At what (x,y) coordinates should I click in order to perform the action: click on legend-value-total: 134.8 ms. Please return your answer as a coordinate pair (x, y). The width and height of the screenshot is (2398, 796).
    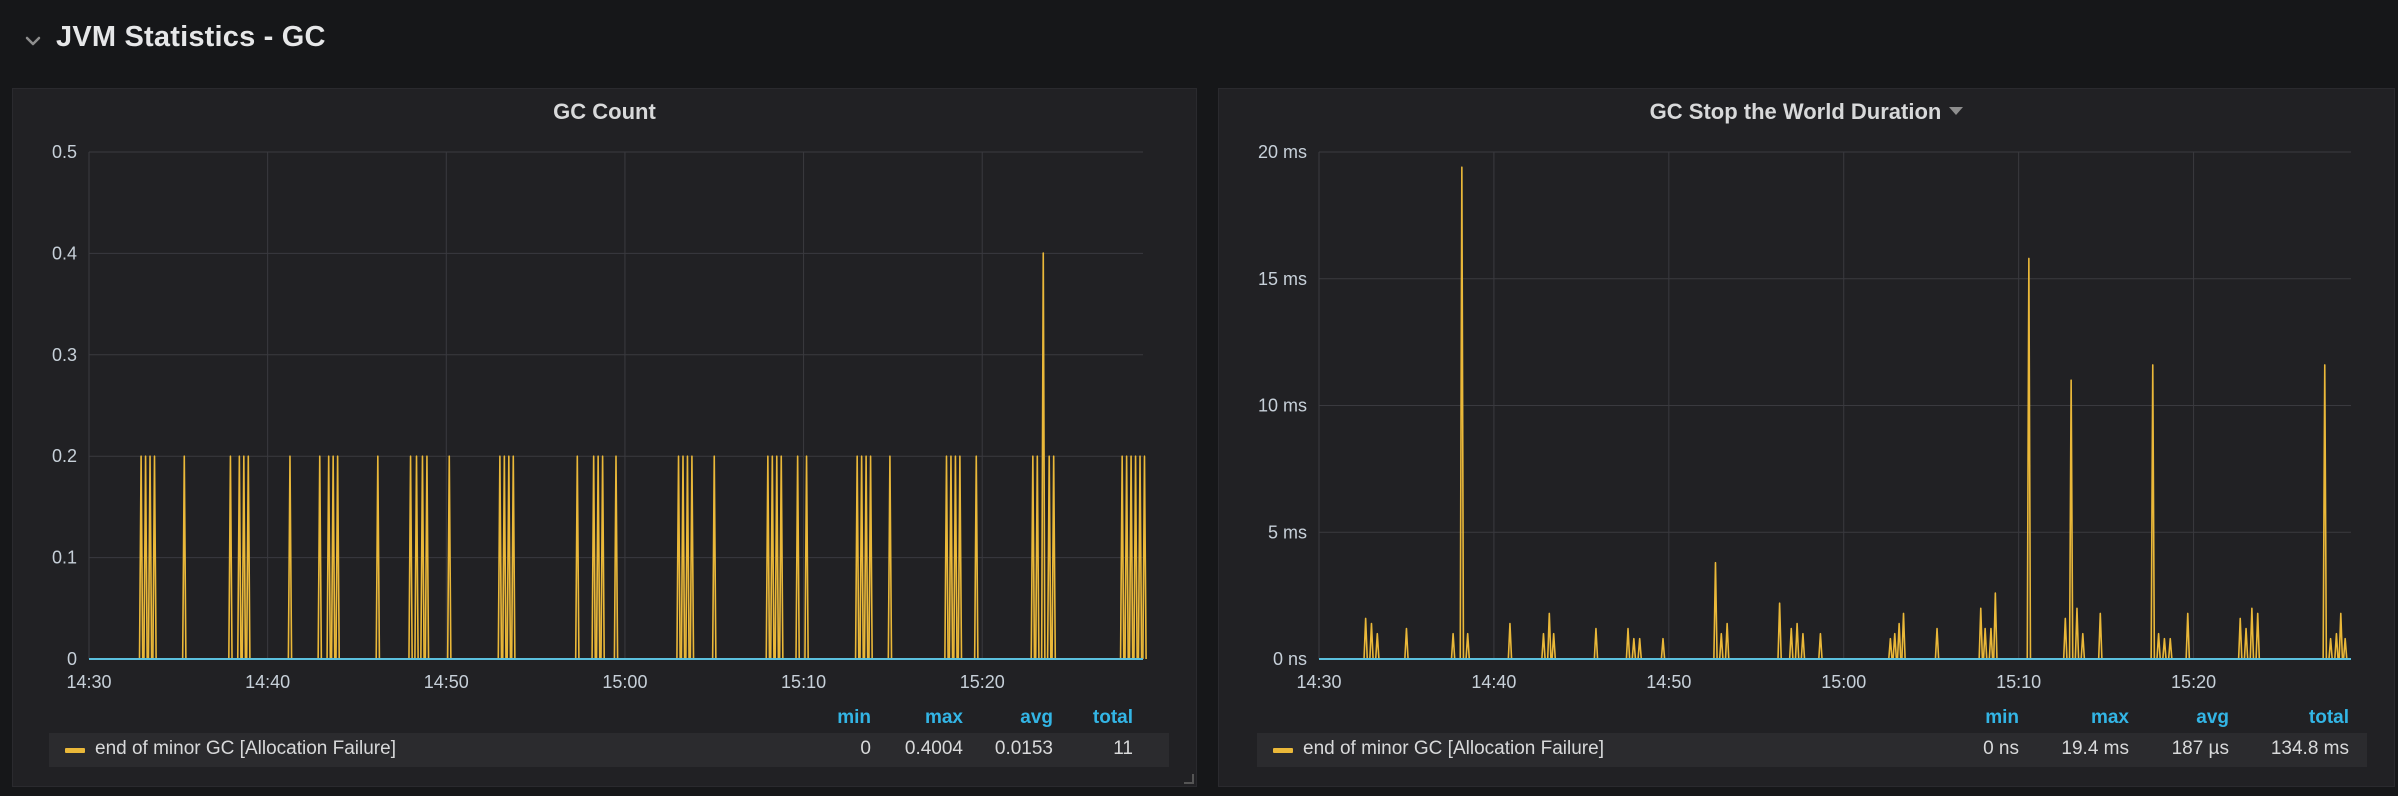
    Looking at the image, I should click on (2309, 748).